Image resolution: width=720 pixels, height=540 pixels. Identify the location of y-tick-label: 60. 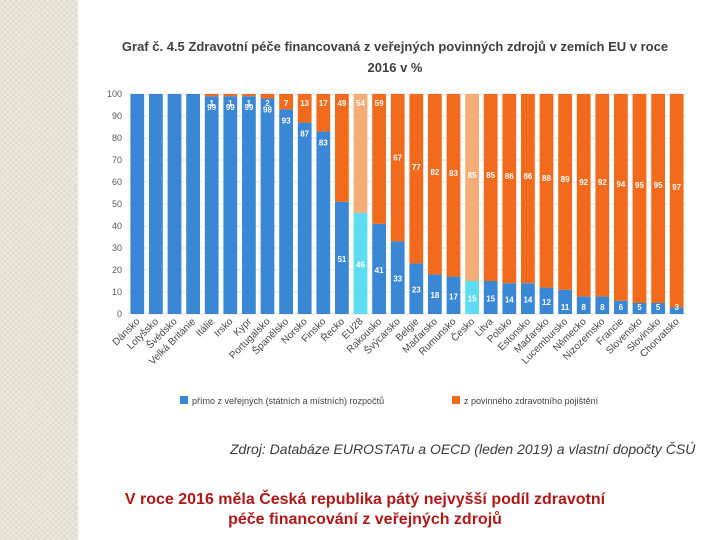
(117, 182).